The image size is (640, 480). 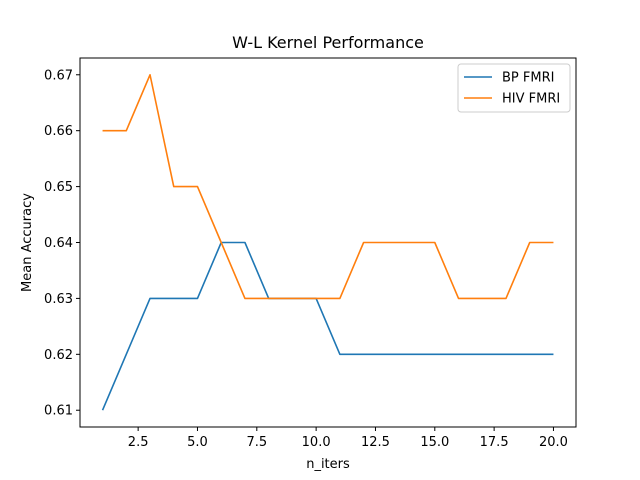 What do you see at coordinates (434, 442) in the screenshot?
I see `x-tick-label: 15.0` at bounding box center [434, 442].